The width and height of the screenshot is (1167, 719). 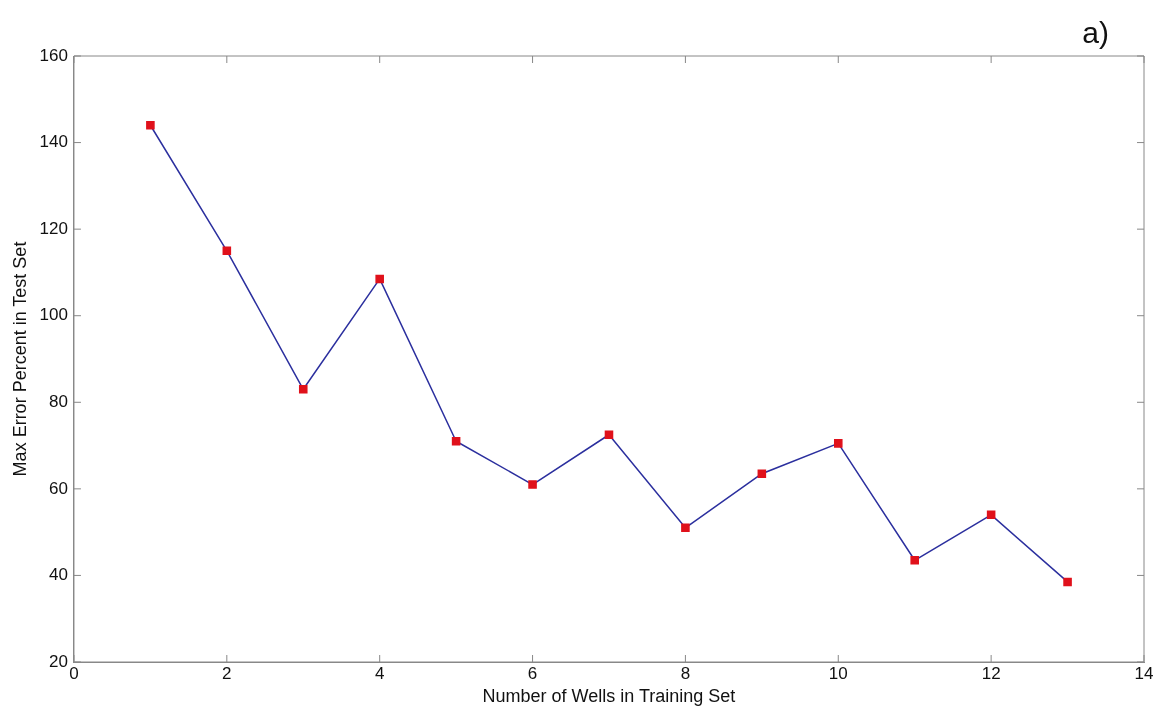 I want to click on x-tick-label: 10, so click(x=838, y=673).